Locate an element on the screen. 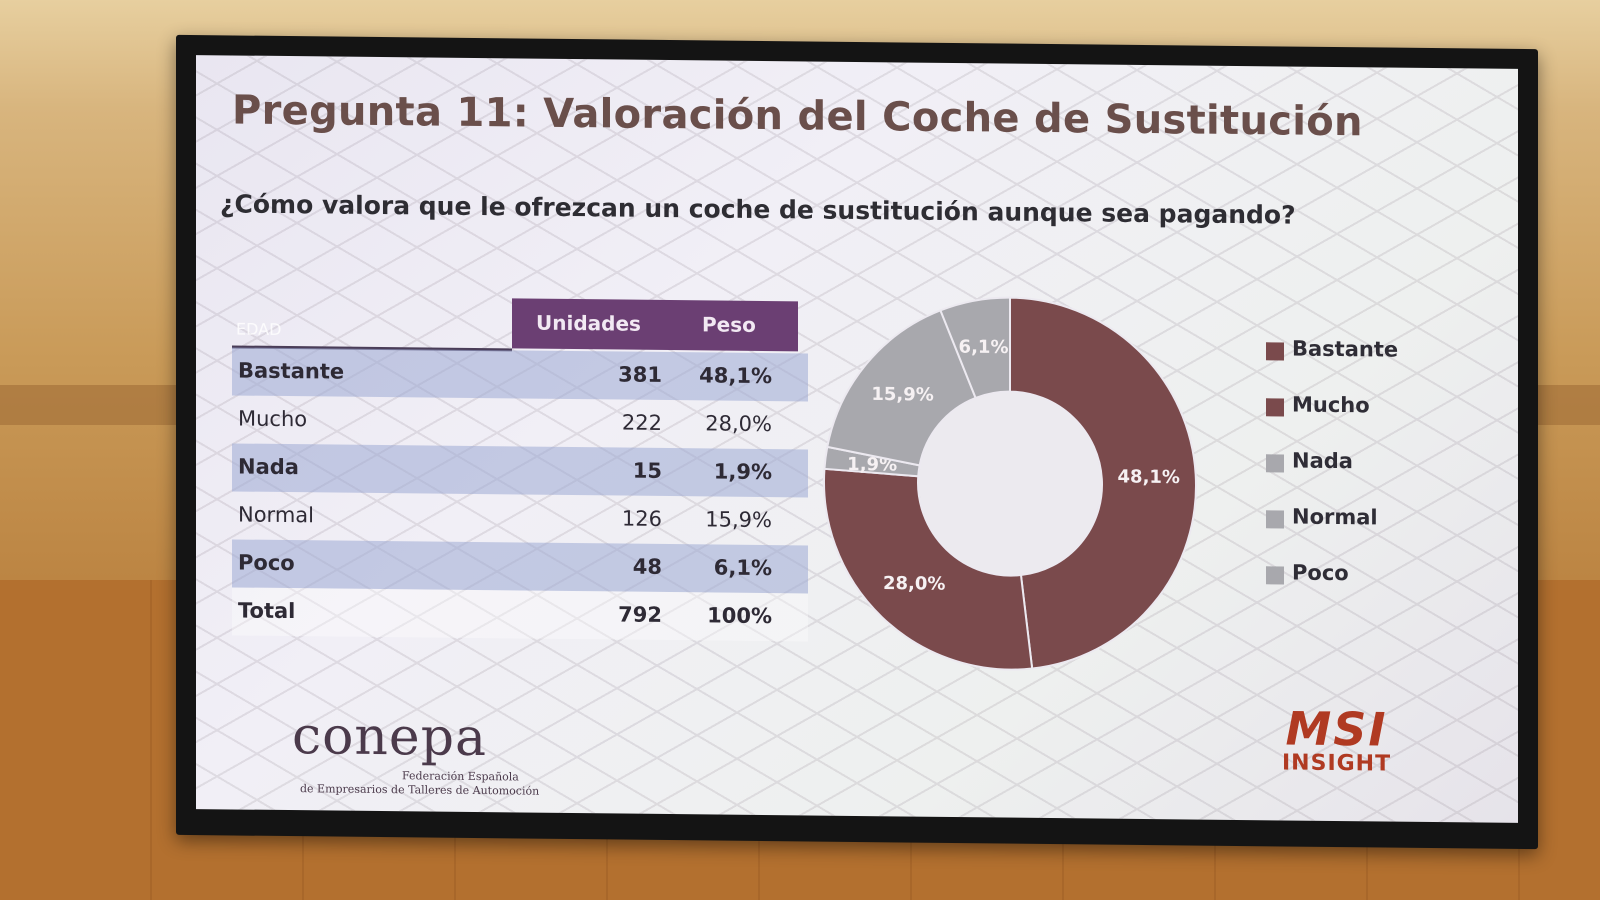 This screenshot has height=900, width=1600. row-label: Poco is located at coordinates (266, 563).